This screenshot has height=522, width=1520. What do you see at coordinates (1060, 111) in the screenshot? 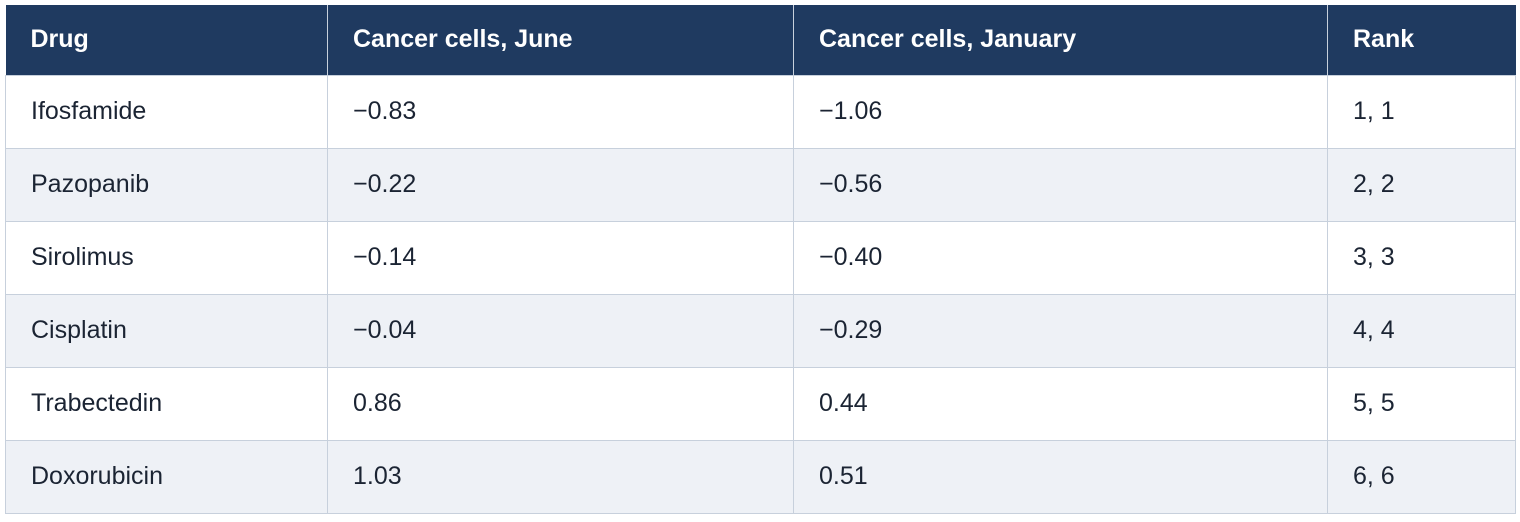
I see `cell-january: −1.06` at bounding box center [1060, 111].